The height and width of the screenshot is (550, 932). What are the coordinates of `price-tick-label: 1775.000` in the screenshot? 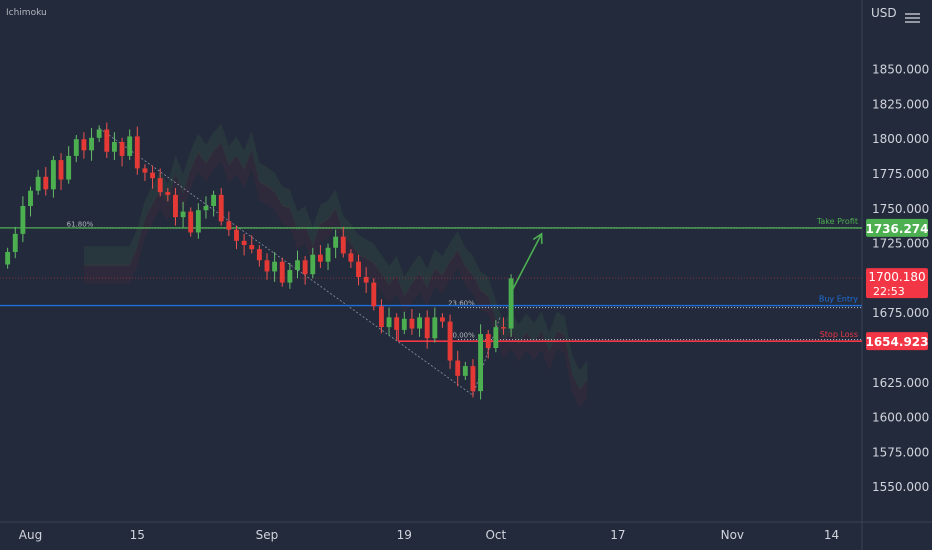 It's located at (900, 174).